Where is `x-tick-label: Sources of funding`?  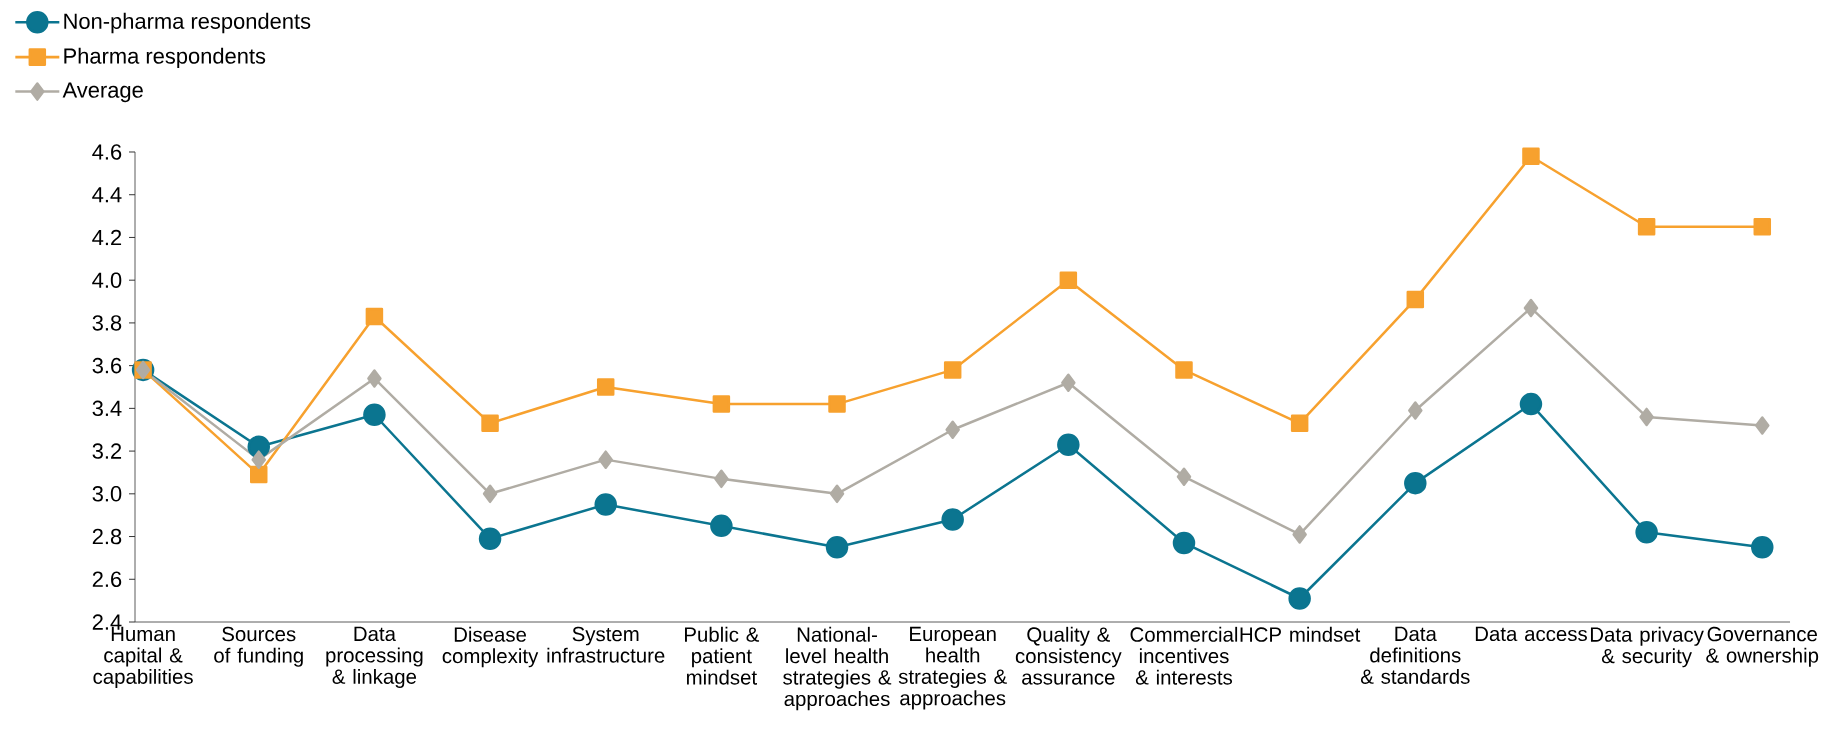 x-tick-label: Sources of funding is located at coordinates (258, 646).